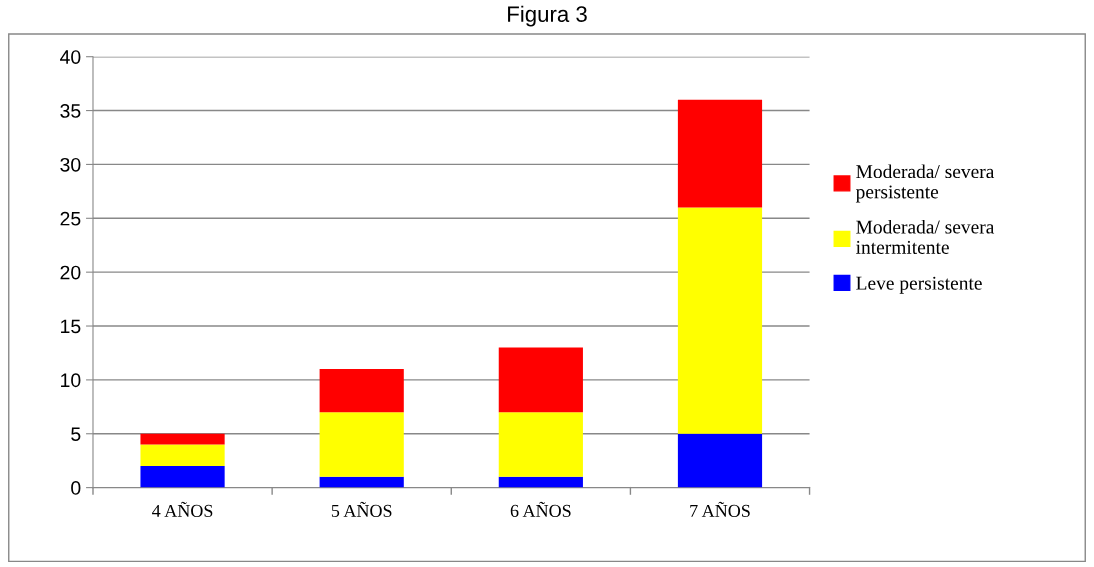 Image resolution: width=1094 pixels, height=567 pixels. What do you see at coordinates (70, 272) in the screenshot?
I see `y-tick-label: 20` at bounding box center [70, 272].